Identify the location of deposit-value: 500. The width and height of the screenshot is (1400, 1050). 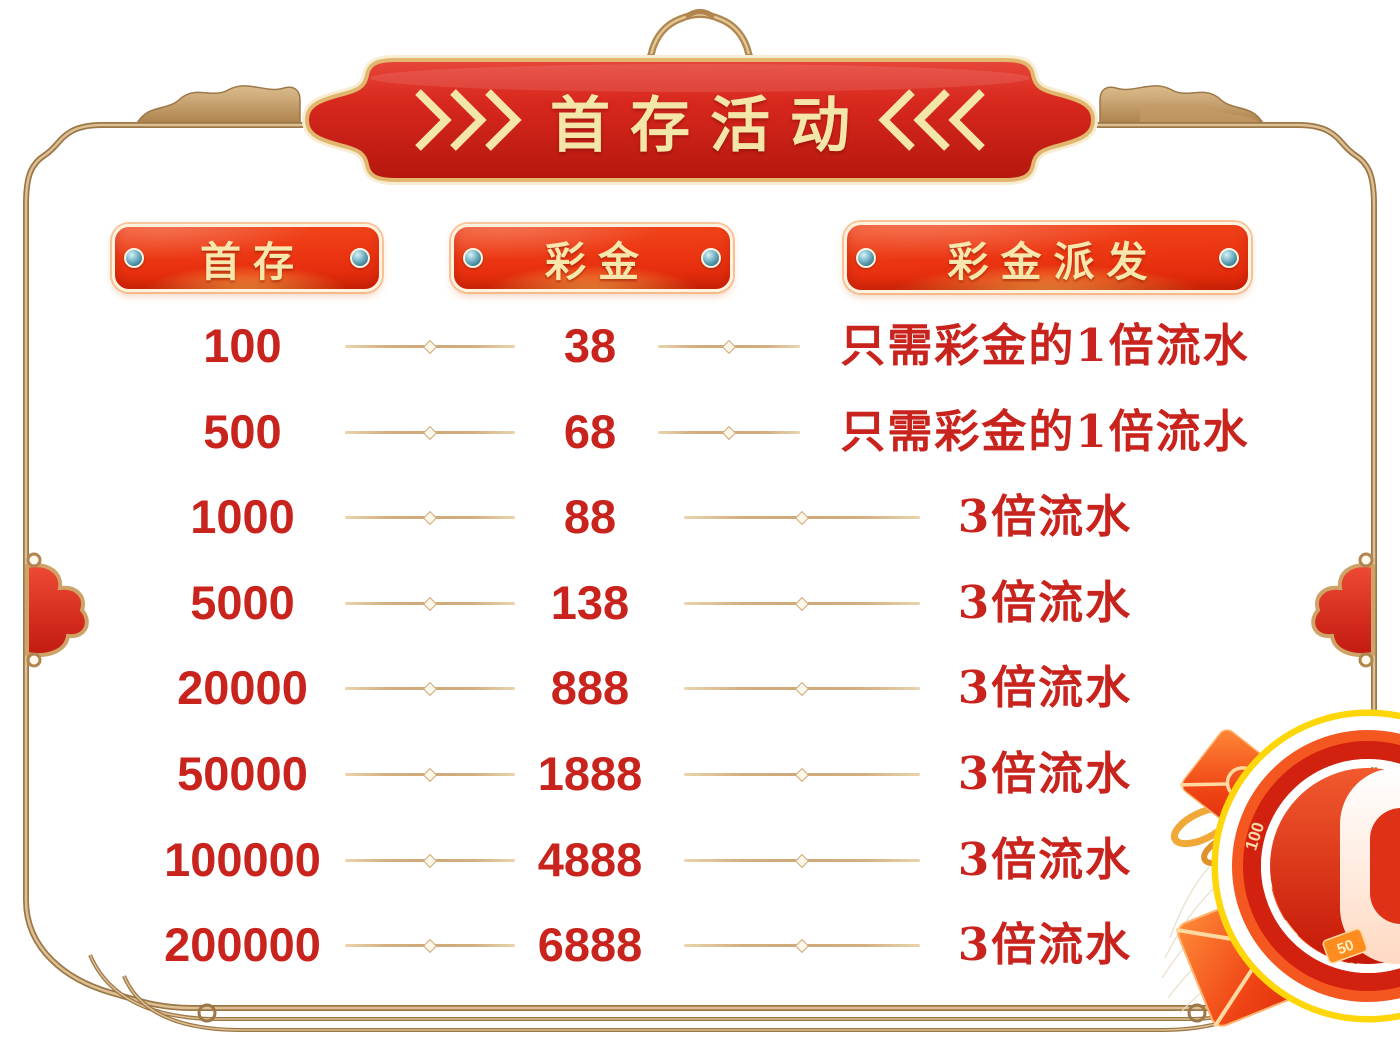
(242, 431).